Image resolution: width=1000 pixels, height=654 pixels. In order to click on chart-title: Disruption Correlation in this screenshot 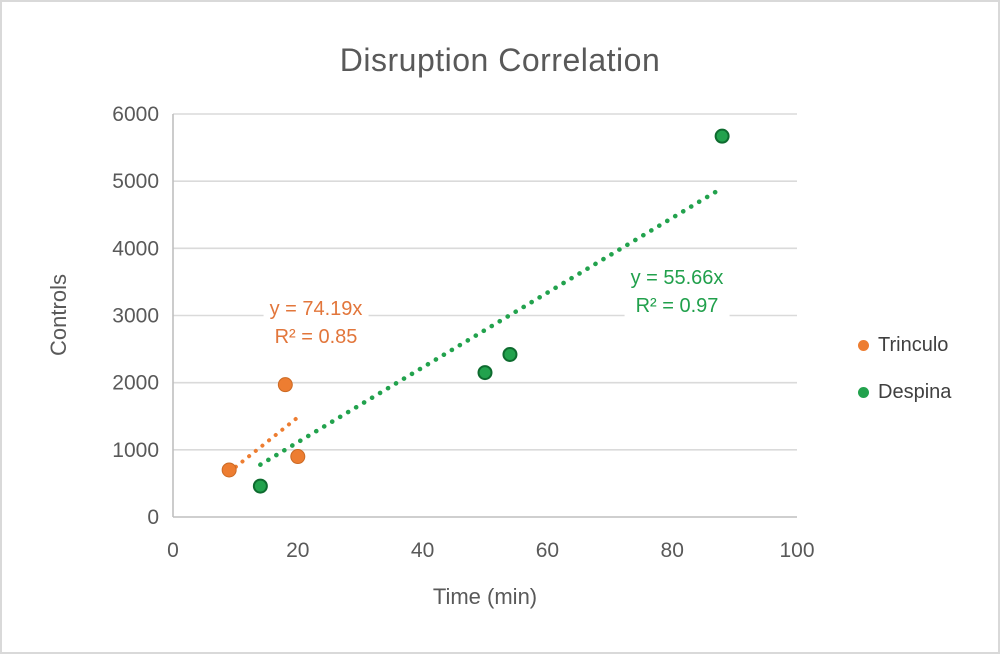, I will do `click(500, 60)`.